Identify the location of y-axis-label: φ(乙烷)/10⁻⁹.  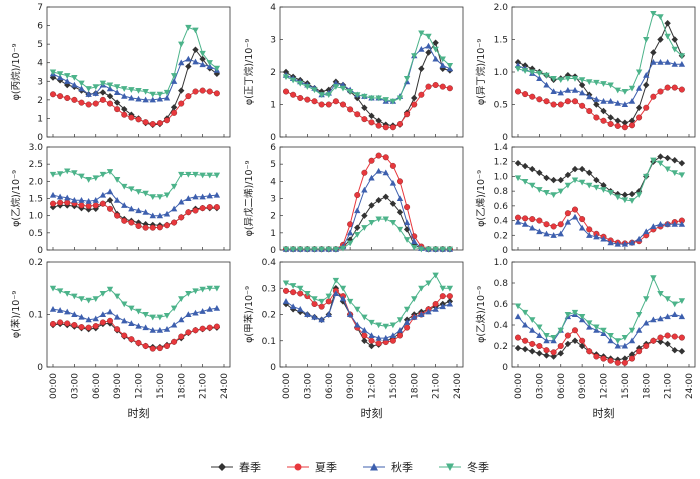
(16, 198).